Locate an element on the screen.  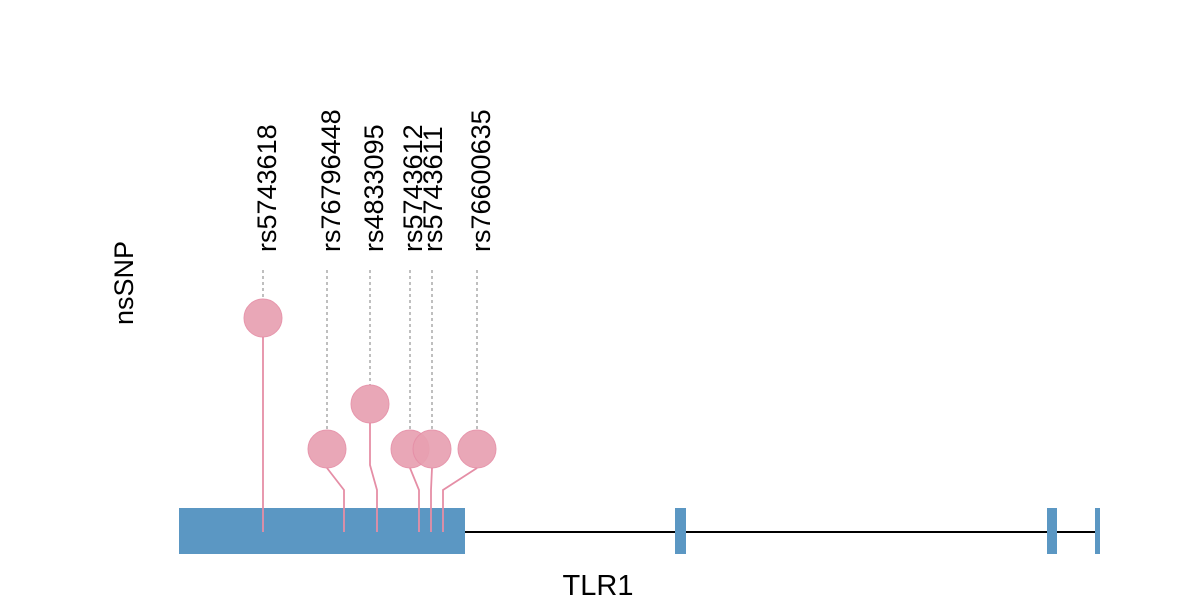
snp-label: rs5743611 is located at coordinates (433, 189).